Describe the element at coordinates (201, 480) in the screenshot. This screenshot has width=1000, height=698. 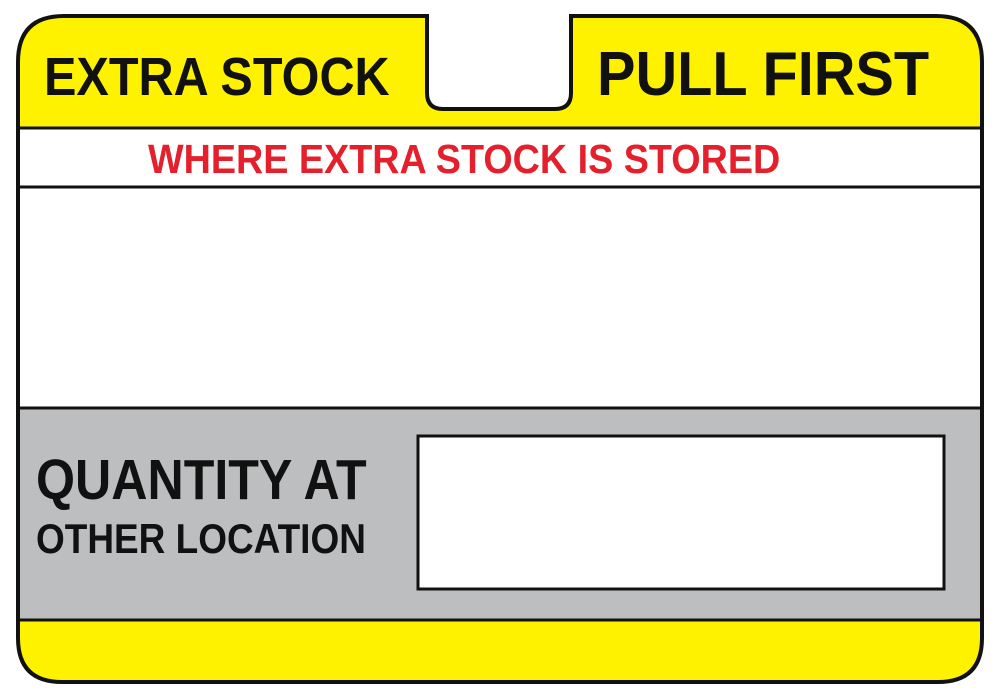
I see `quantity-label-line1: QUANTITY AT` at that location.